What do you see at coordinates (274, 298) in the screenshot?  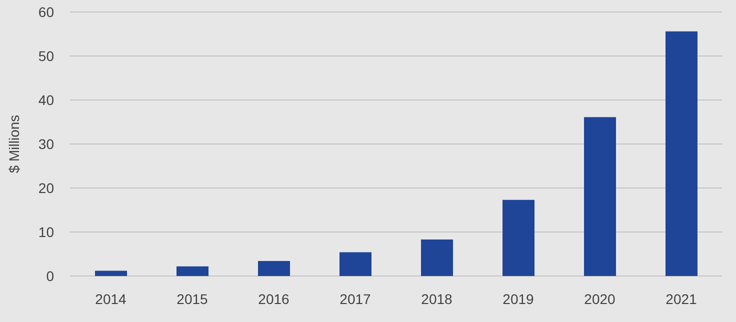 I see `x-tick-label: 2016` at bounding box center [274, 298].